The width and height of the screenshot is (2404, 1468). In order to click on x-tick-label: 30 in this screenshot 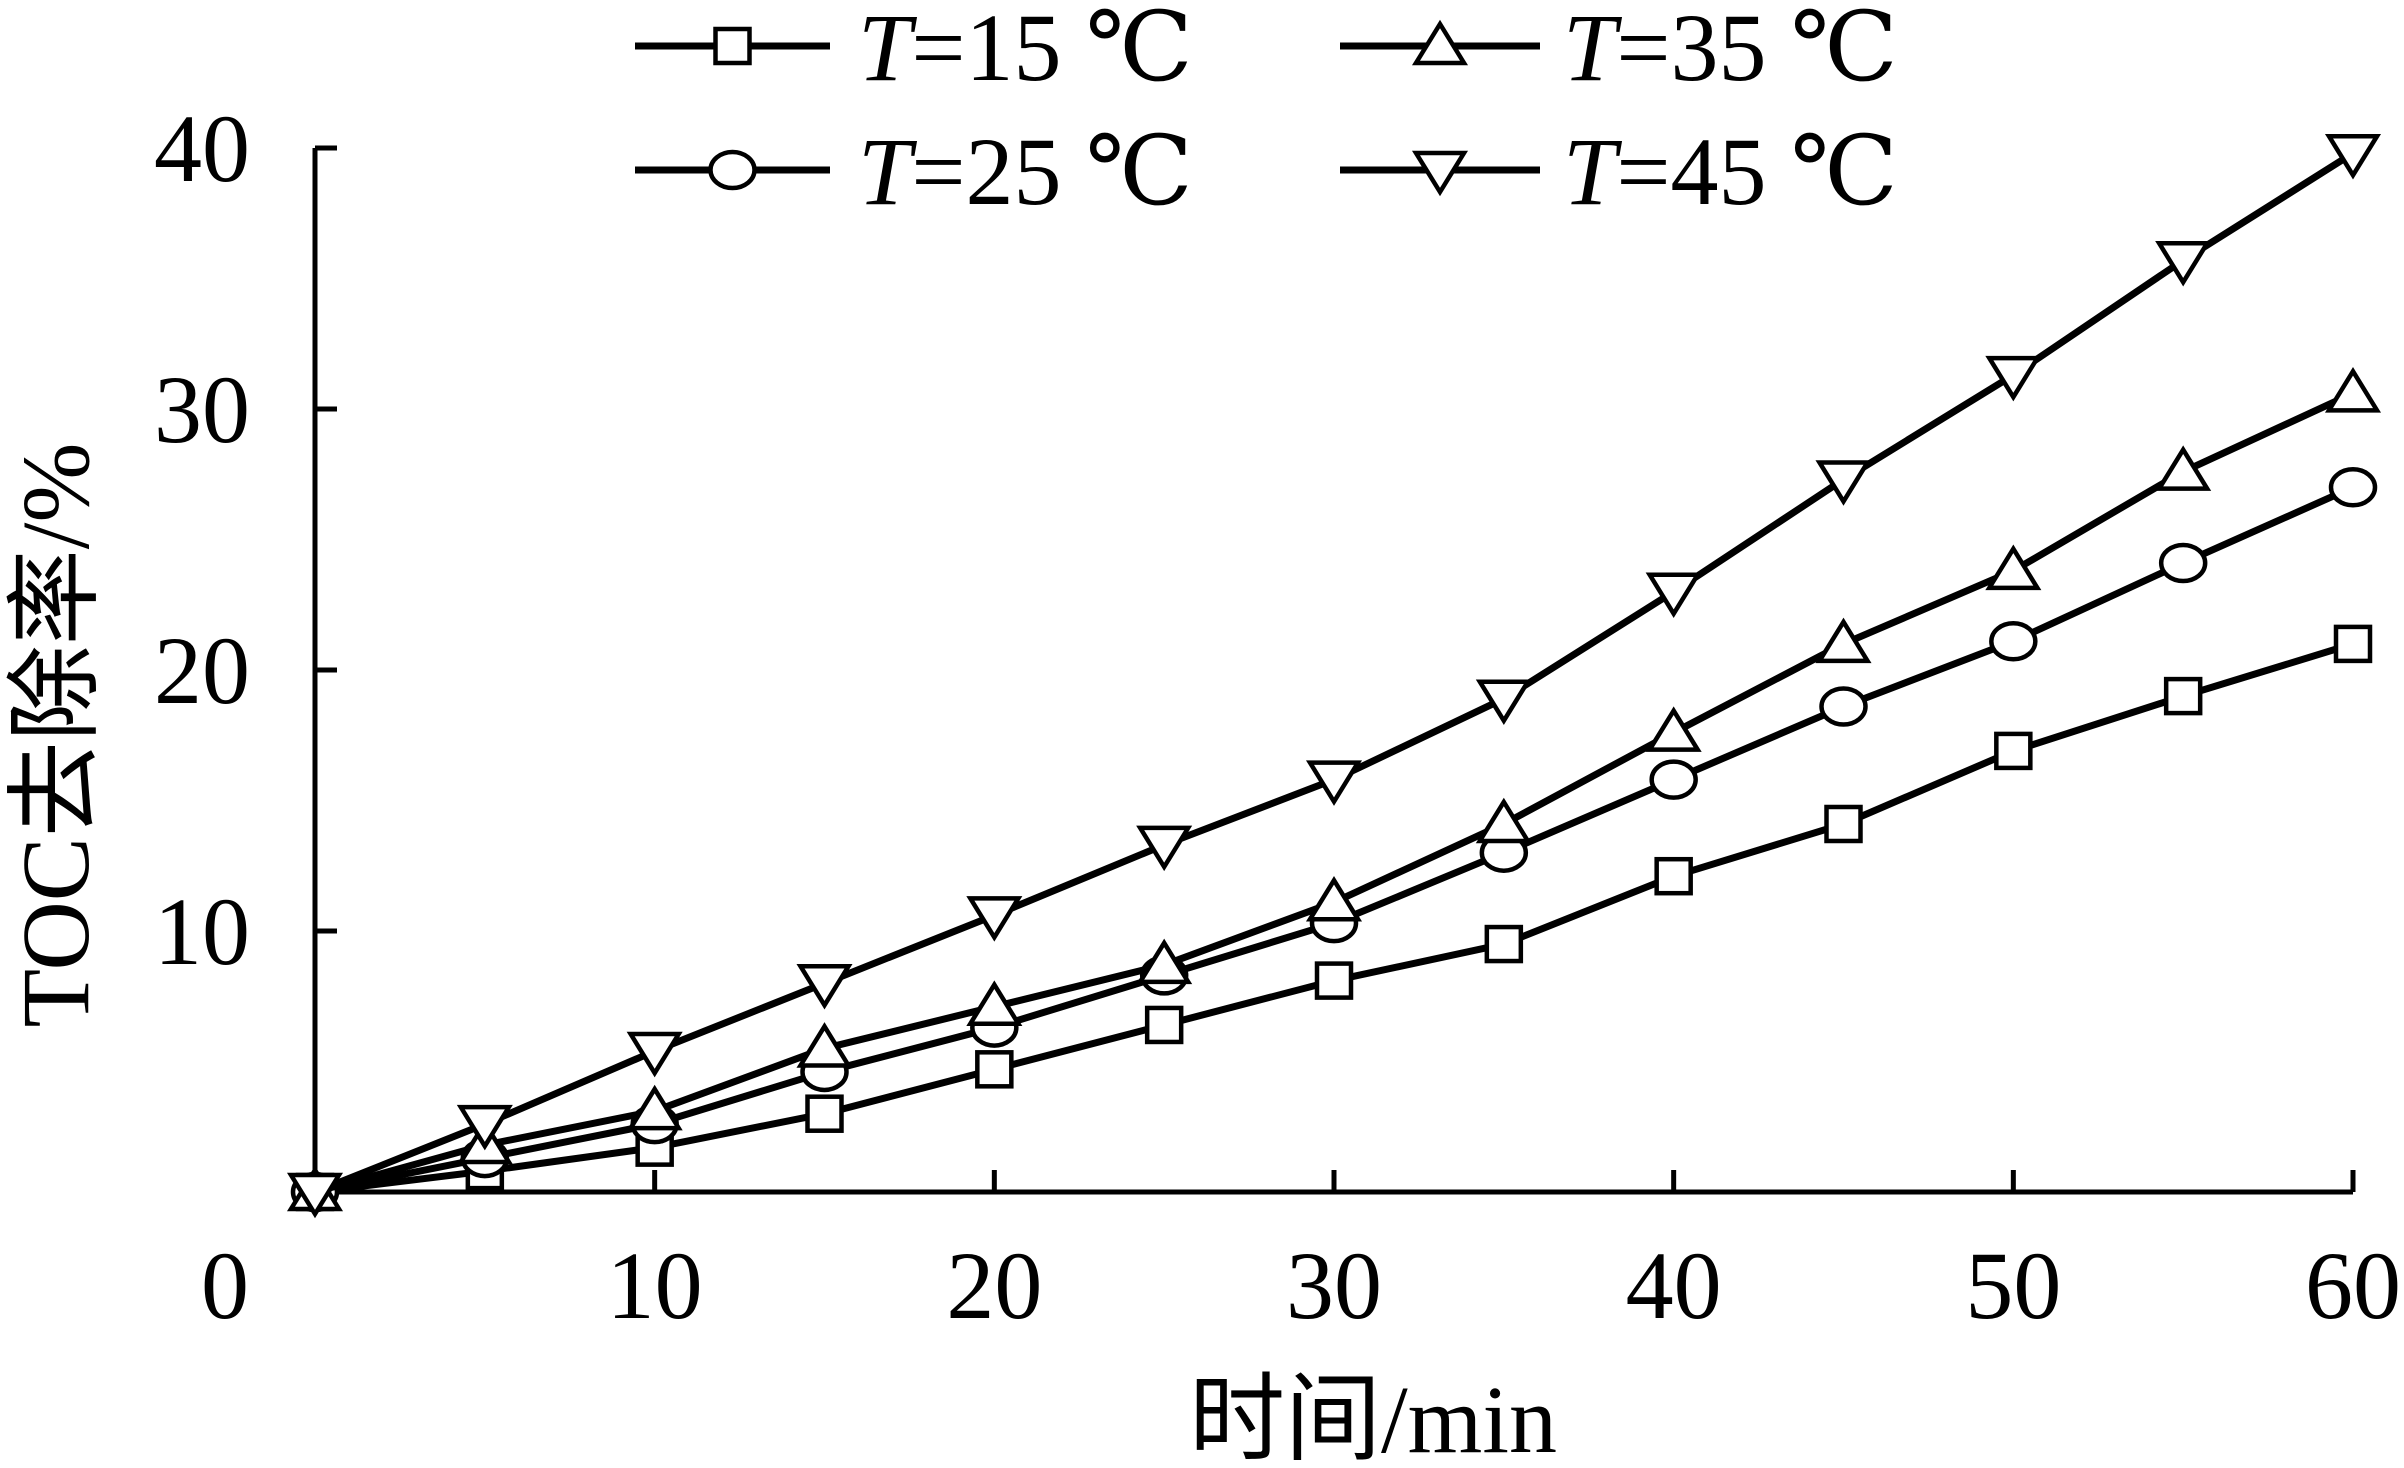, I will do `click(1334, 1285)`.